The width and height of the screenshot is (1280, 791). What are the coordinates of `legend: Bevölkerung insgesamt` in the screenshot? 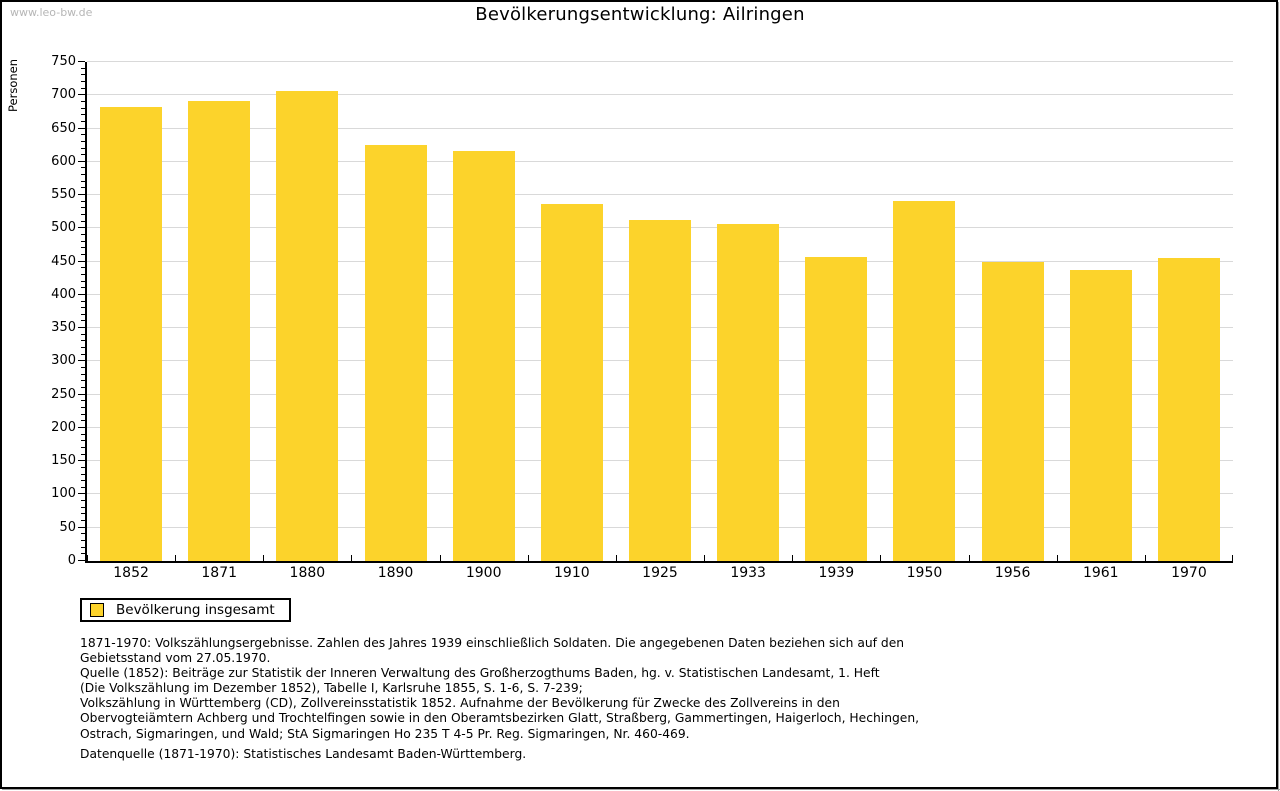 It's located at (185, 610).